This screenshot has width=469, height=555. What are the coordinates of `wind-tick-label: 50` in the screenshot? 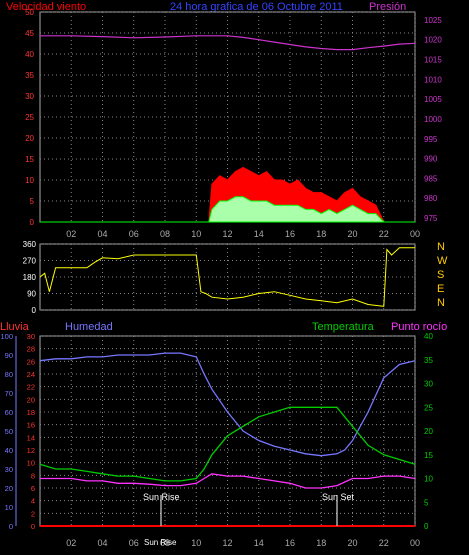 It's located at (29, 12).